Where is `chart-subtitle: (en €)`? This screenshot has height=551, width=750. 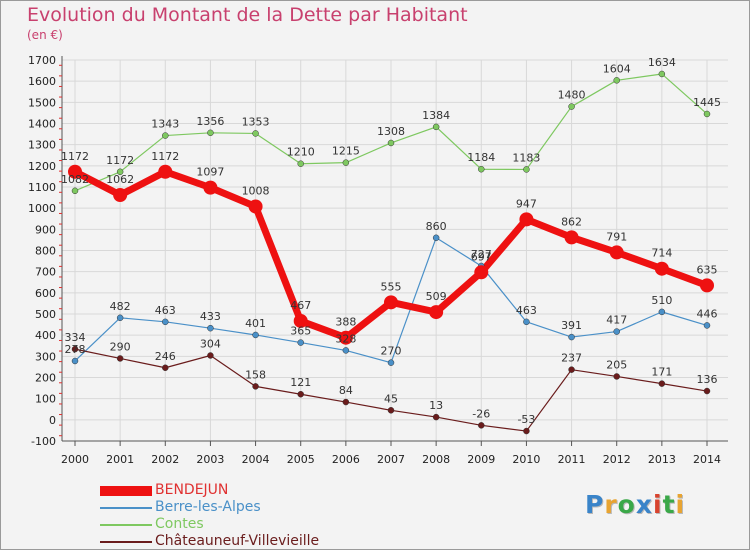
chart-subtitle: (en €) is located at coordinates (45, 35).